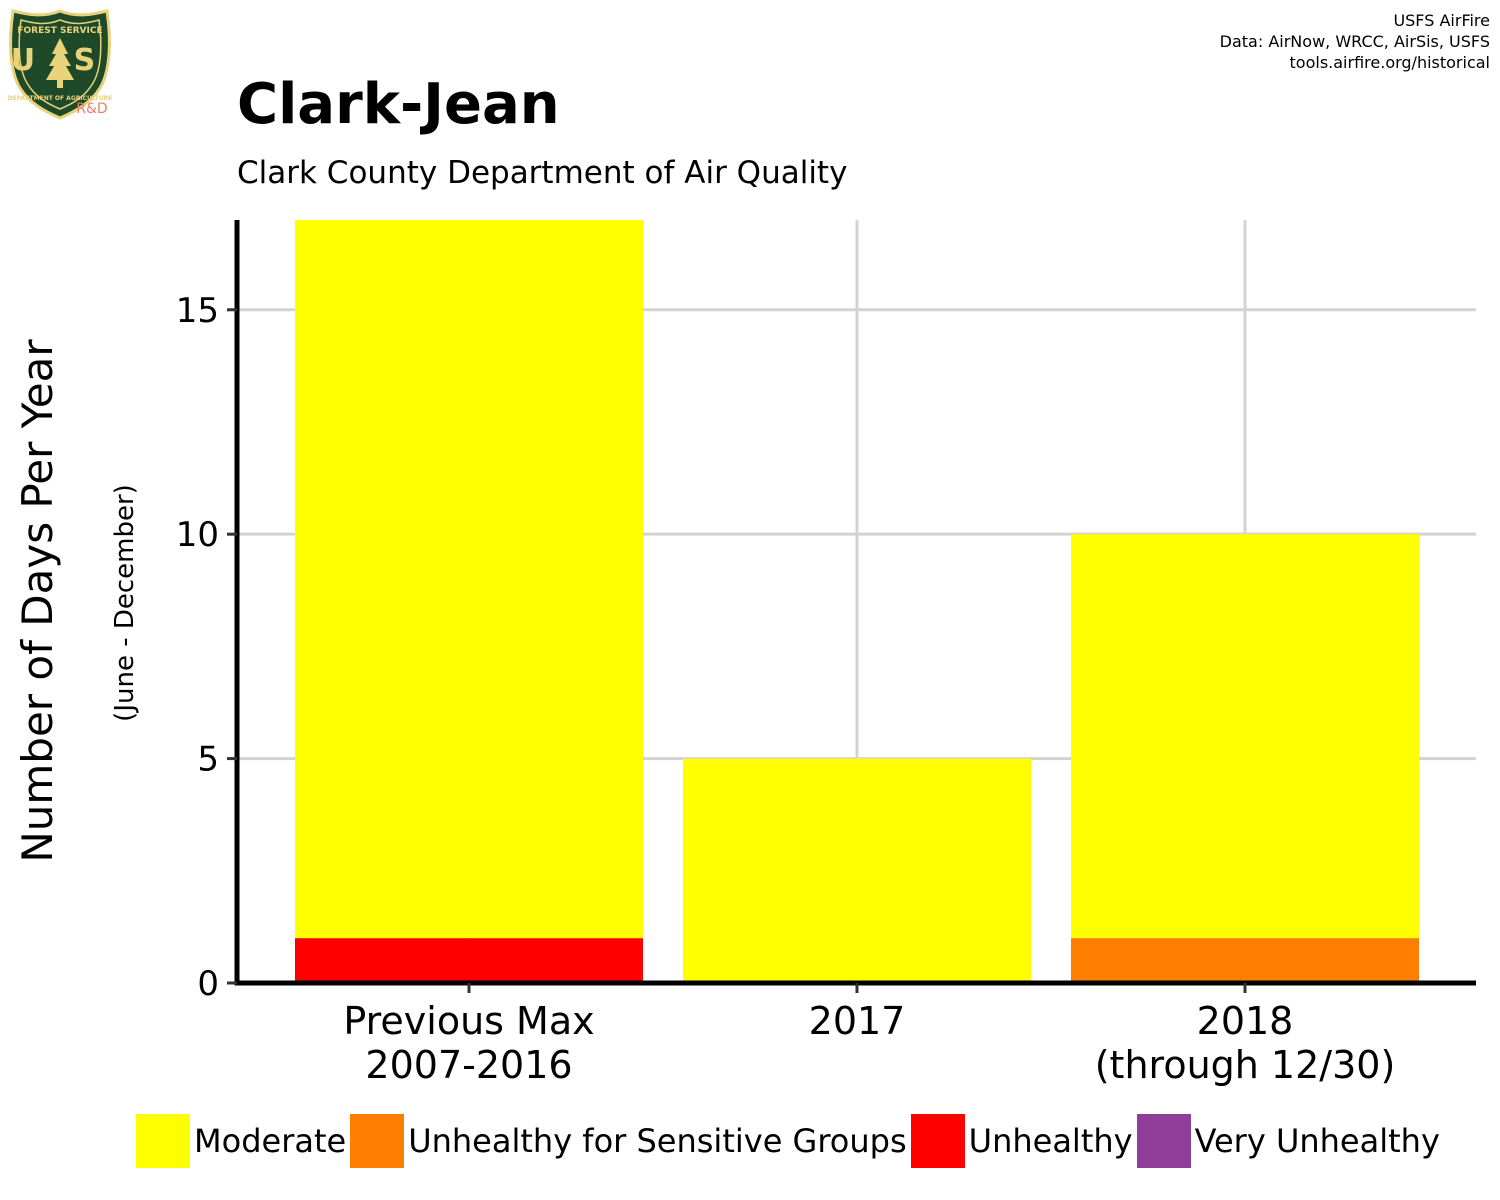 This screenshot has width=1500, height=1200. What do you see at coordinates (197, 311) in the screenshot?
I see `y-tick-label: 15` at bounding box center [197, 311].